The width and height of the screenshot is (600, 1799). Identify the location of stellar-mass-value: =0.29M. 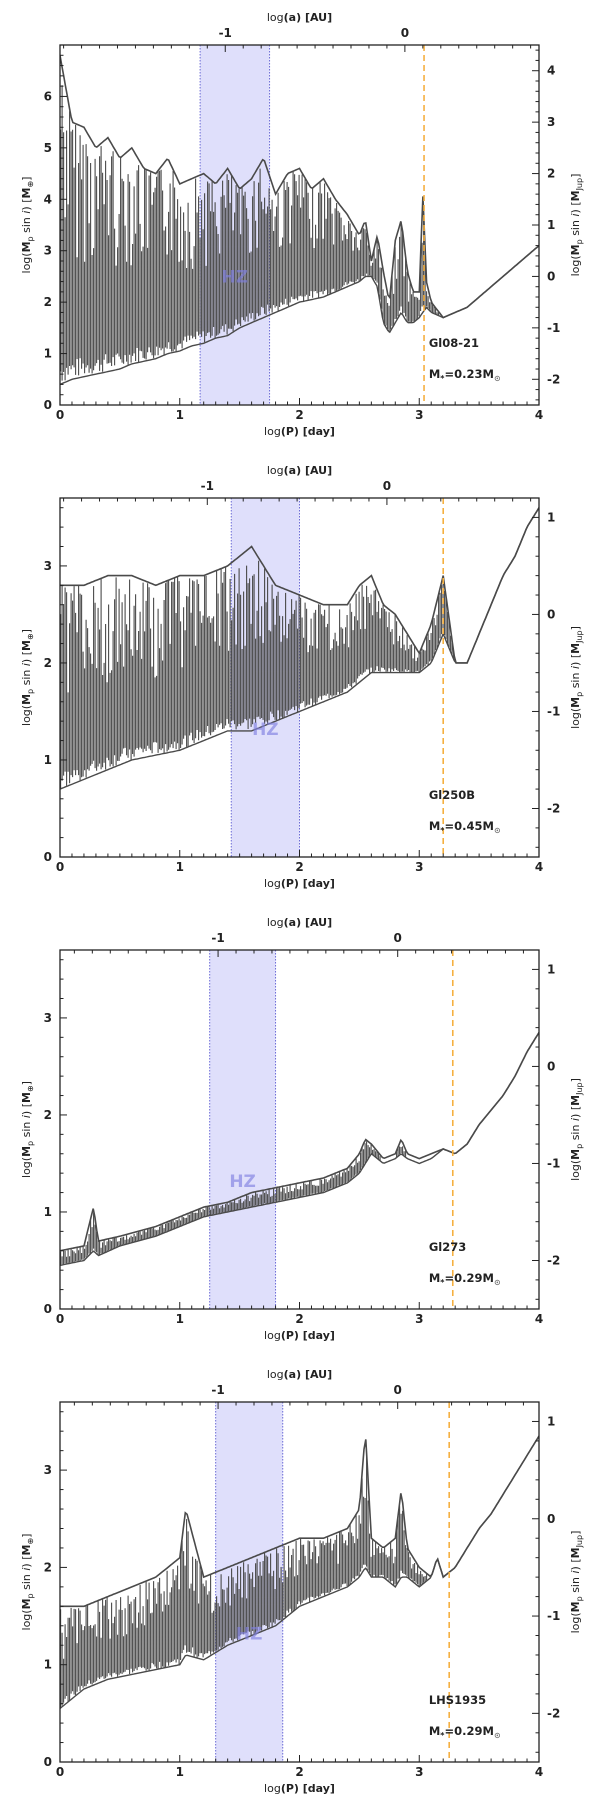
(468, 1278).